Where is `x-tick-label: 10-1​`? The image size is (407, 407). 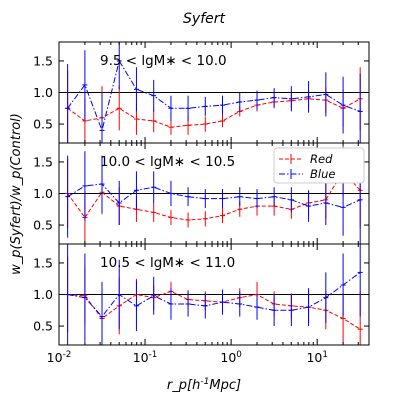 x-tick-label: 10-1​ is located at coordinates (145, 357).